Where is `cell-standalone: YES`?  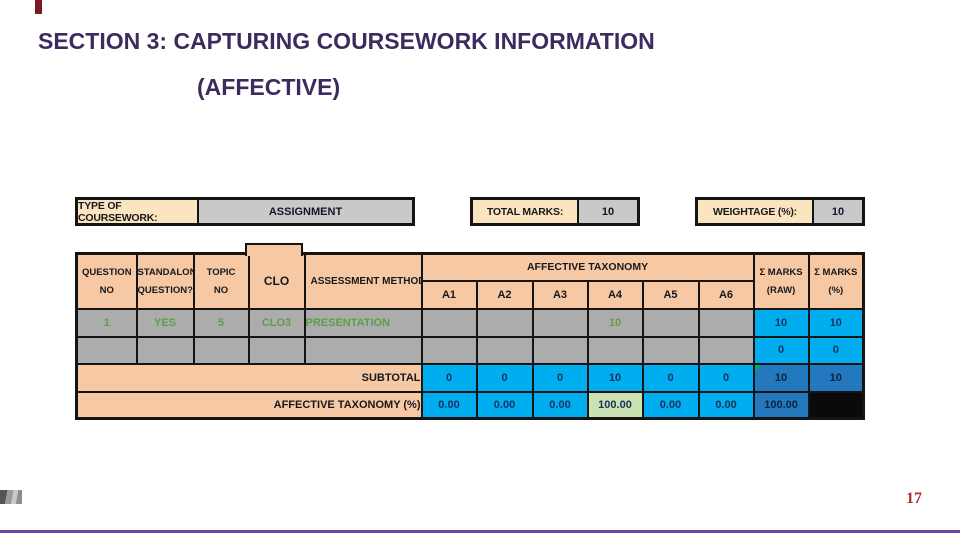
cell-standalone: YES is located at coordinates (165, 322).